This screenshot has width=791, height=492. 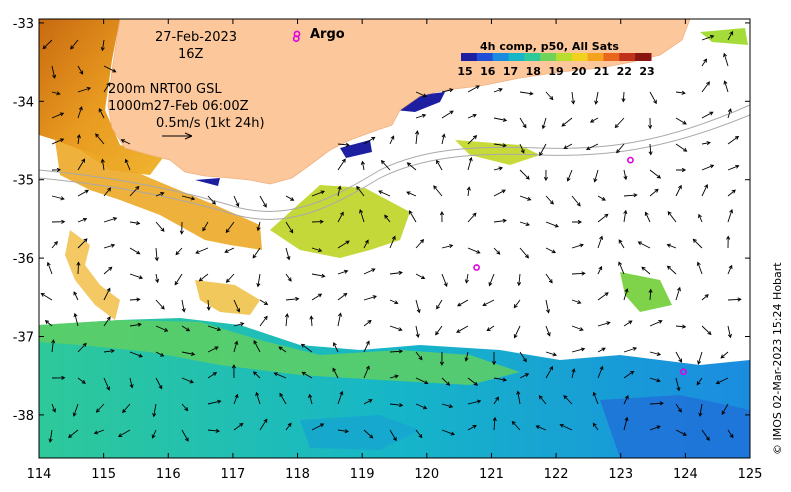 I want to click on sst-warm-strip, so click(x=92, y=275).